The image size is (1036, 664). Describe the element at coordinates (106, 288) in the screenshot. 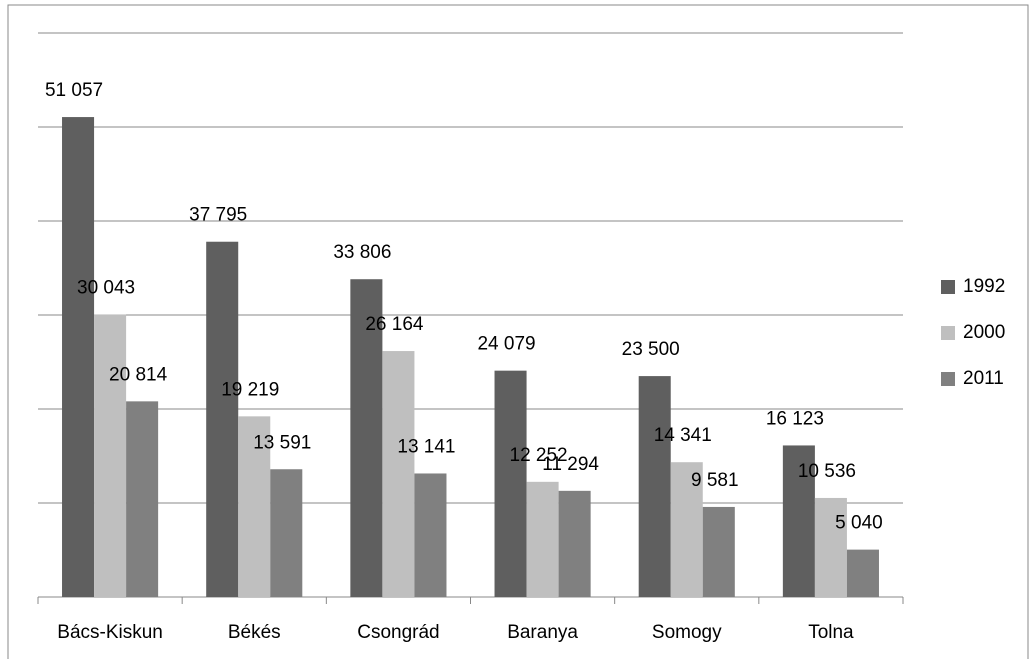

I see `data-label: 30 043` at that location.